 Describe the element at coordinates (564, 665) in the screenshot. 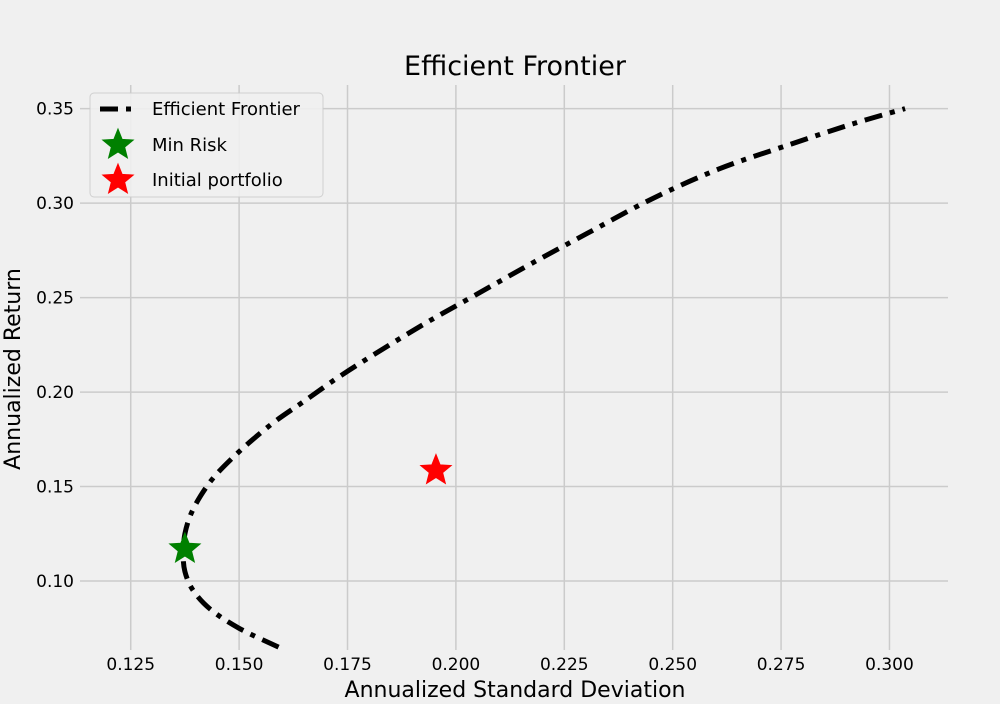

I see `x-tick-label: 0.225` at that location.